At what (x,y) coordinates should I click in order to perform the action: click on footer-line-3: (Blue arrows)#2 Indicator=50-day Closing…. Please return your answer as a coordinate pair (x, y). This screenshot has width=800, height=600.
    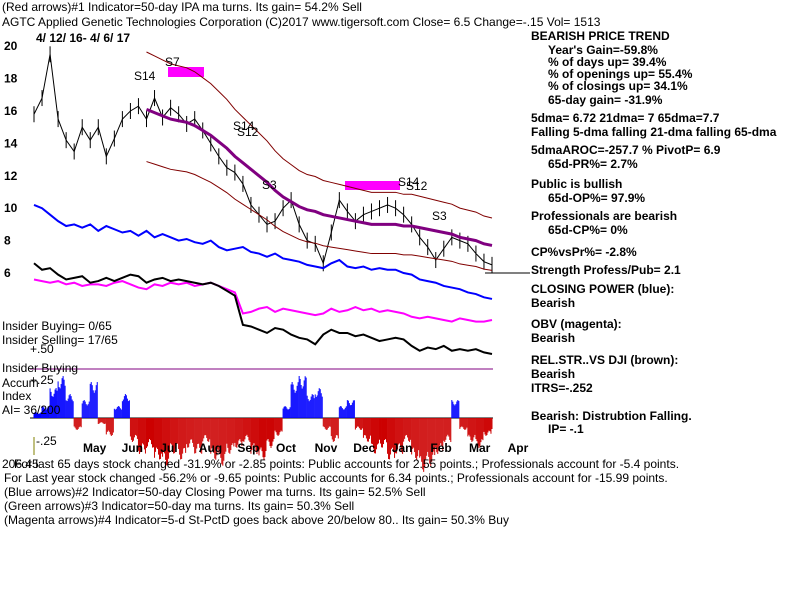
    Looking at the image, I should click on (215, 492).